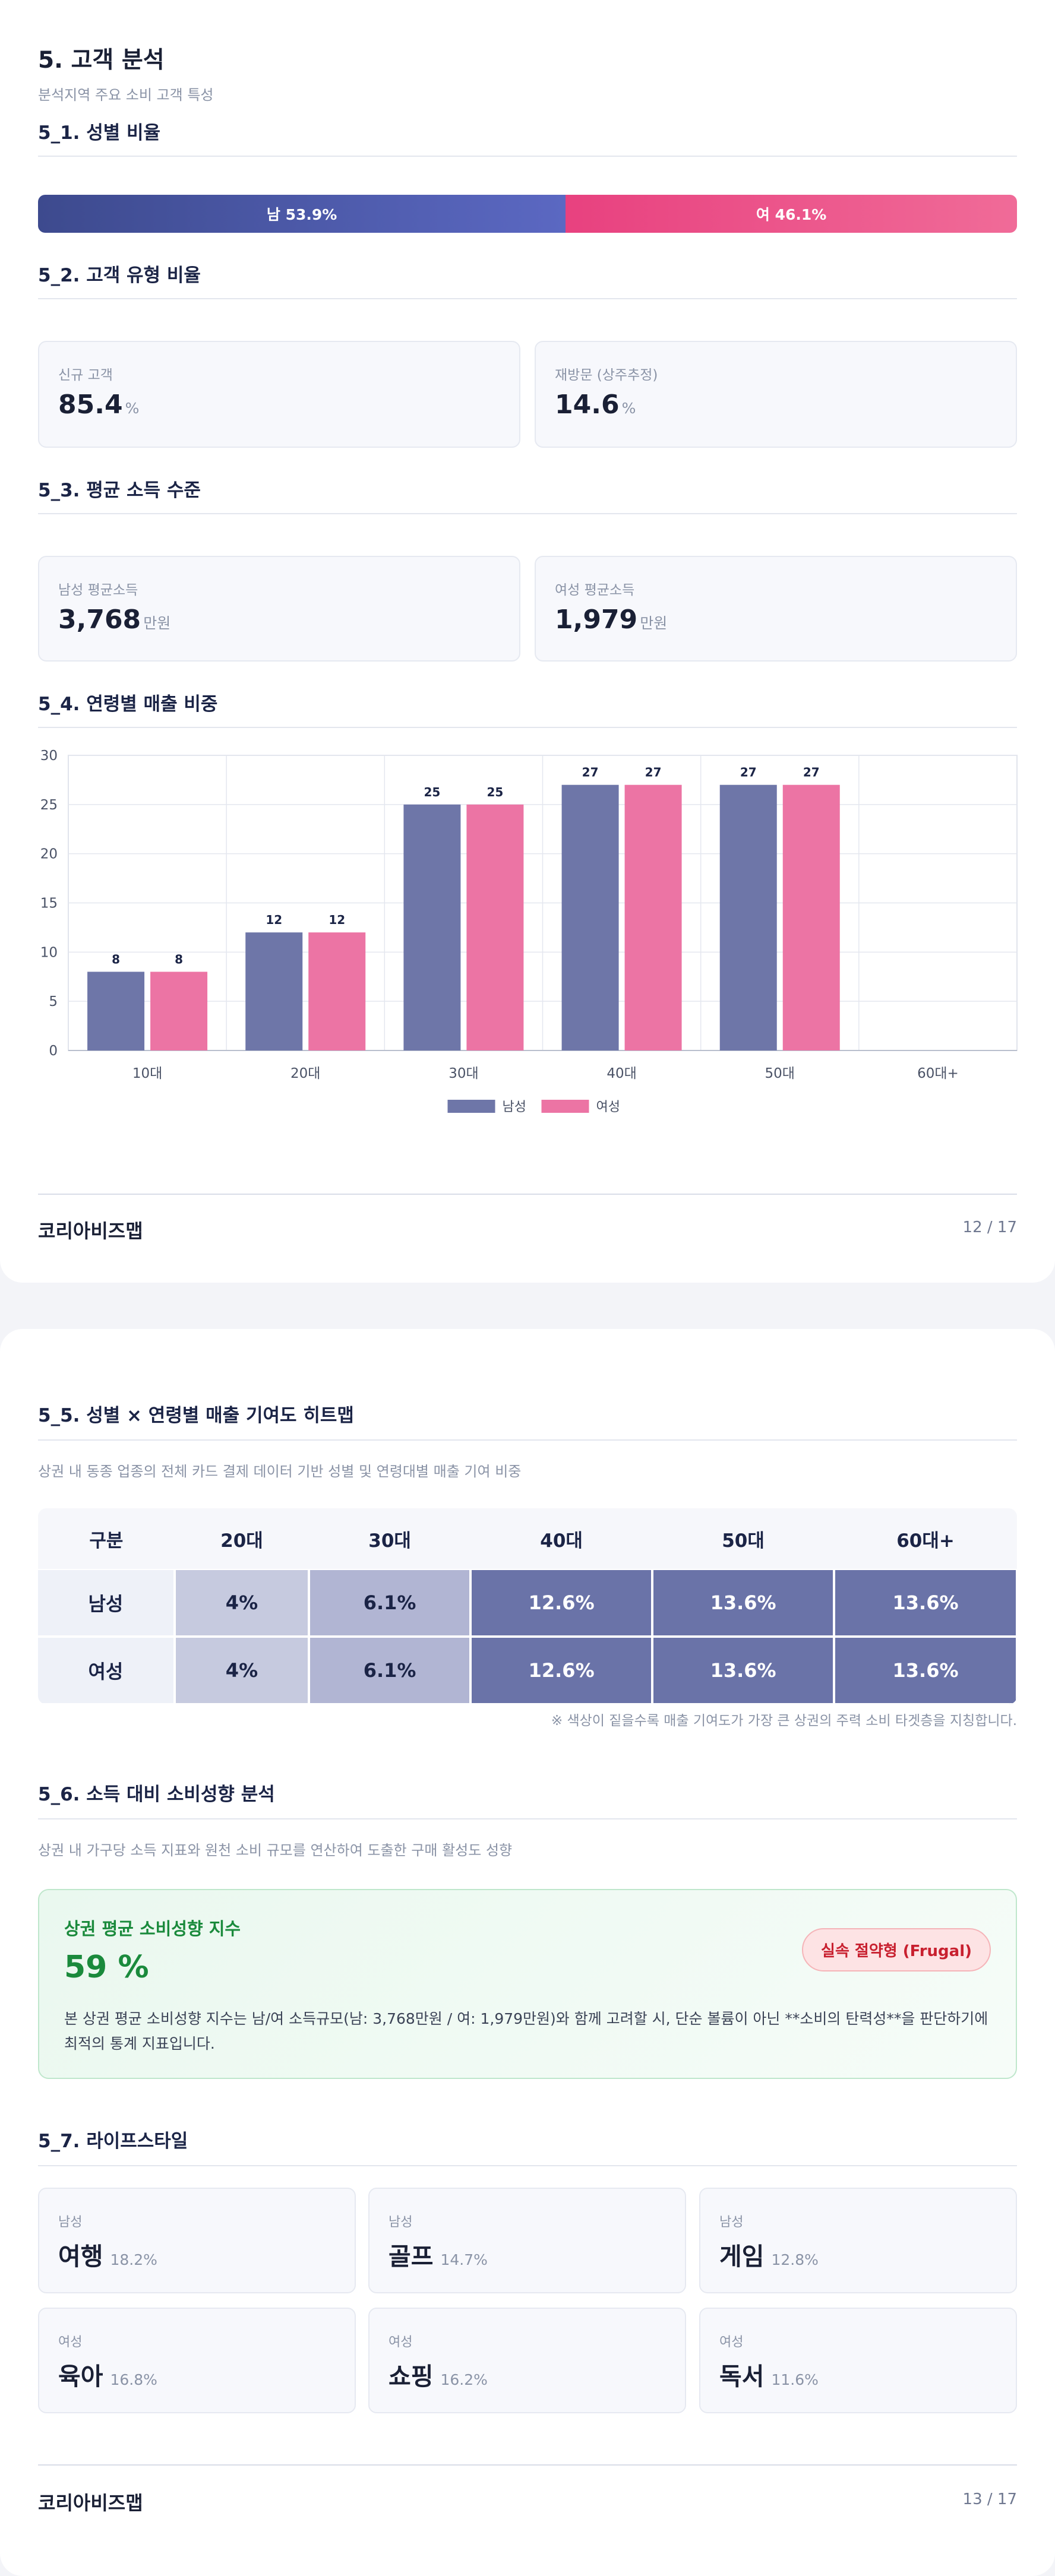 The image size is (1055, 2576). What do you see at coordinates (99, 405) in the screenshot?
I see `card-value: 85.4%` at bounding box center [99, 405].